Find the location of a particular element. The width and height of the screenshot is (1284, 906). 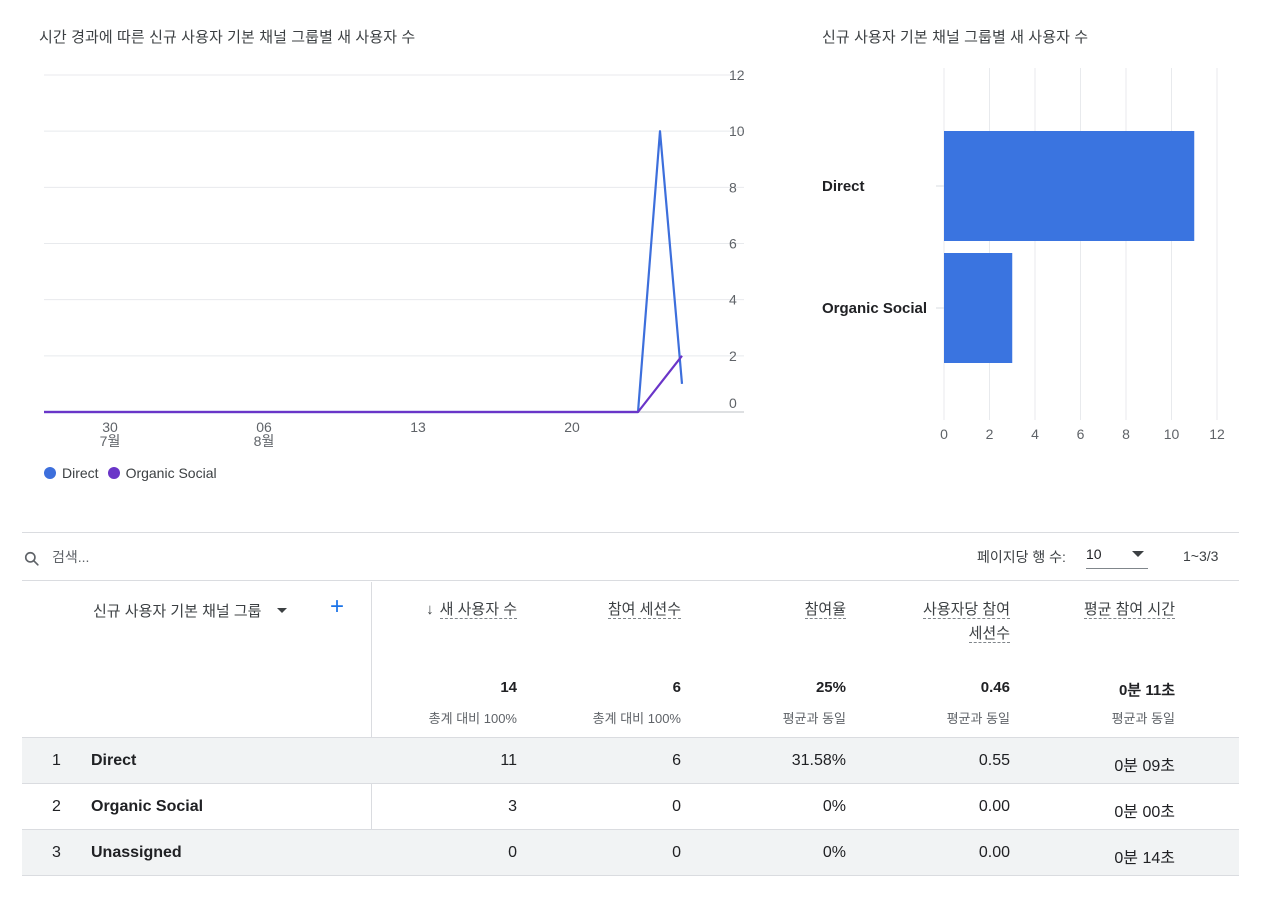

series-line-organic-social is located at coordinates (363, 384).